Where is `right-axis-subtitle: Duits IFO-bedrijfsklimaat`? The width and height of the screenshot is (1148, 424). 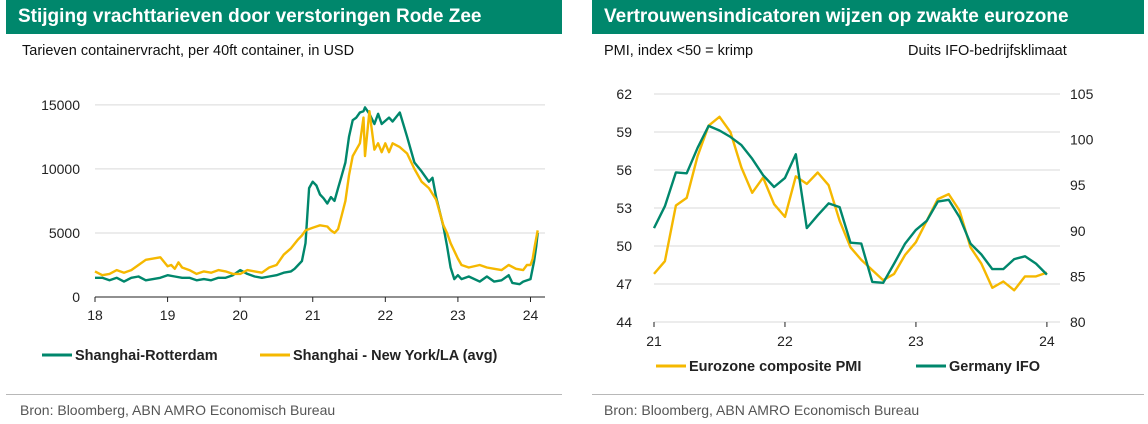
right-axis-subtitle: Duits IFO-bedrijfsklimaat is located at coordinates (987, 51).